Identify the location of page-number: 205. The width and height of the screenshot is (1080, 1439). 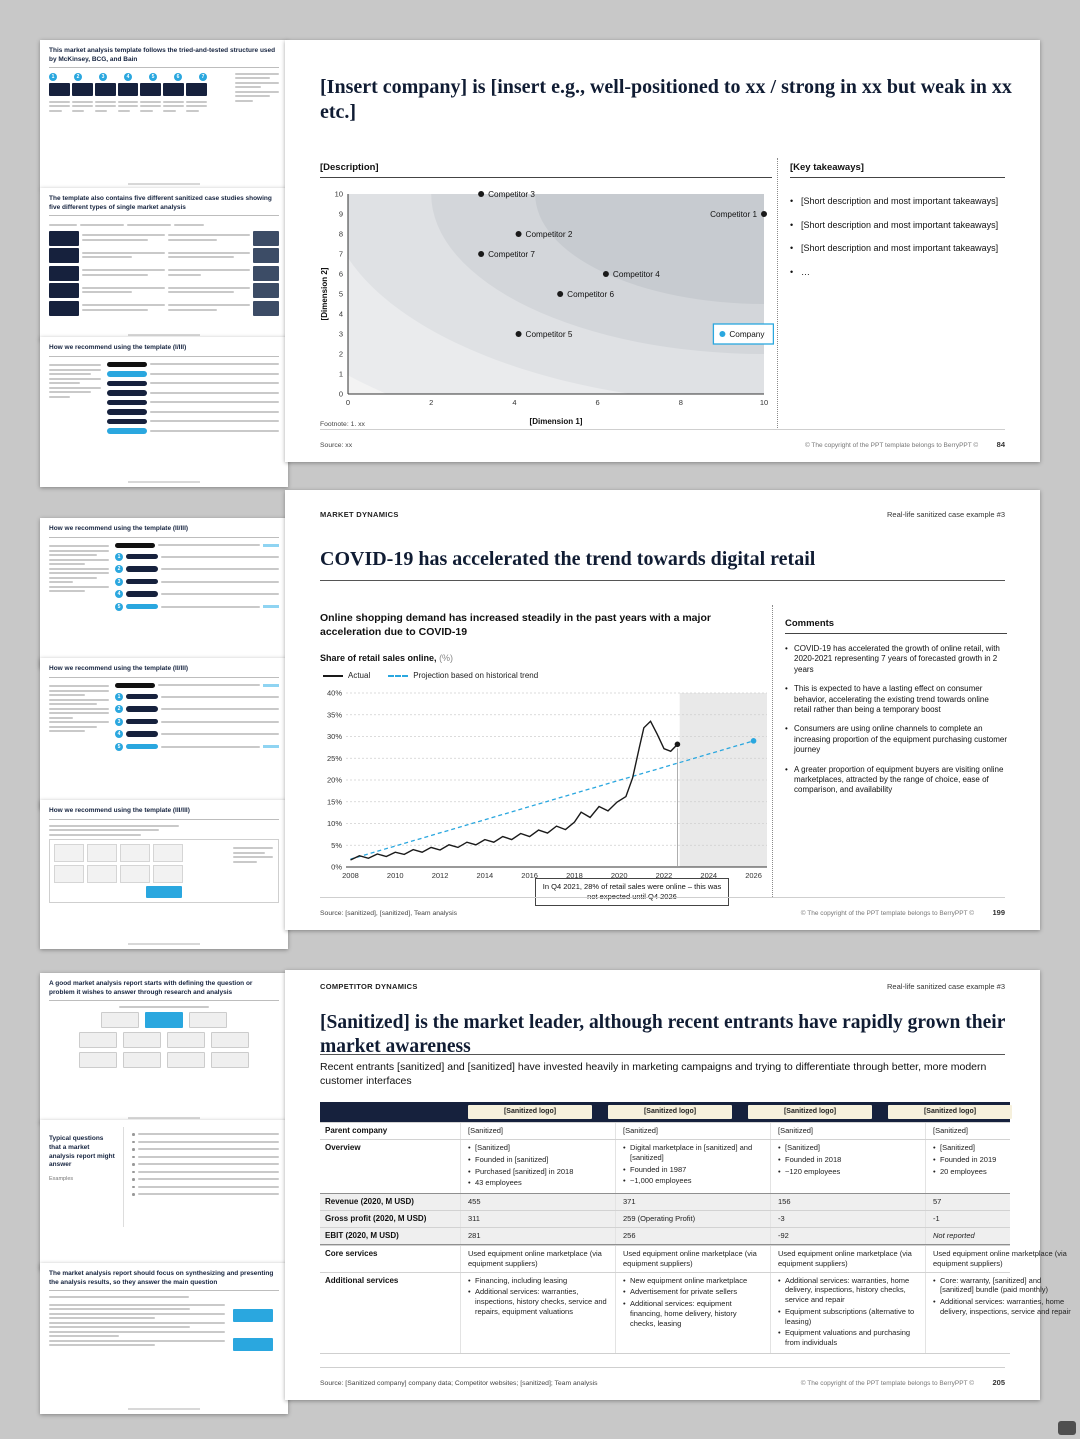
(998, 1382).